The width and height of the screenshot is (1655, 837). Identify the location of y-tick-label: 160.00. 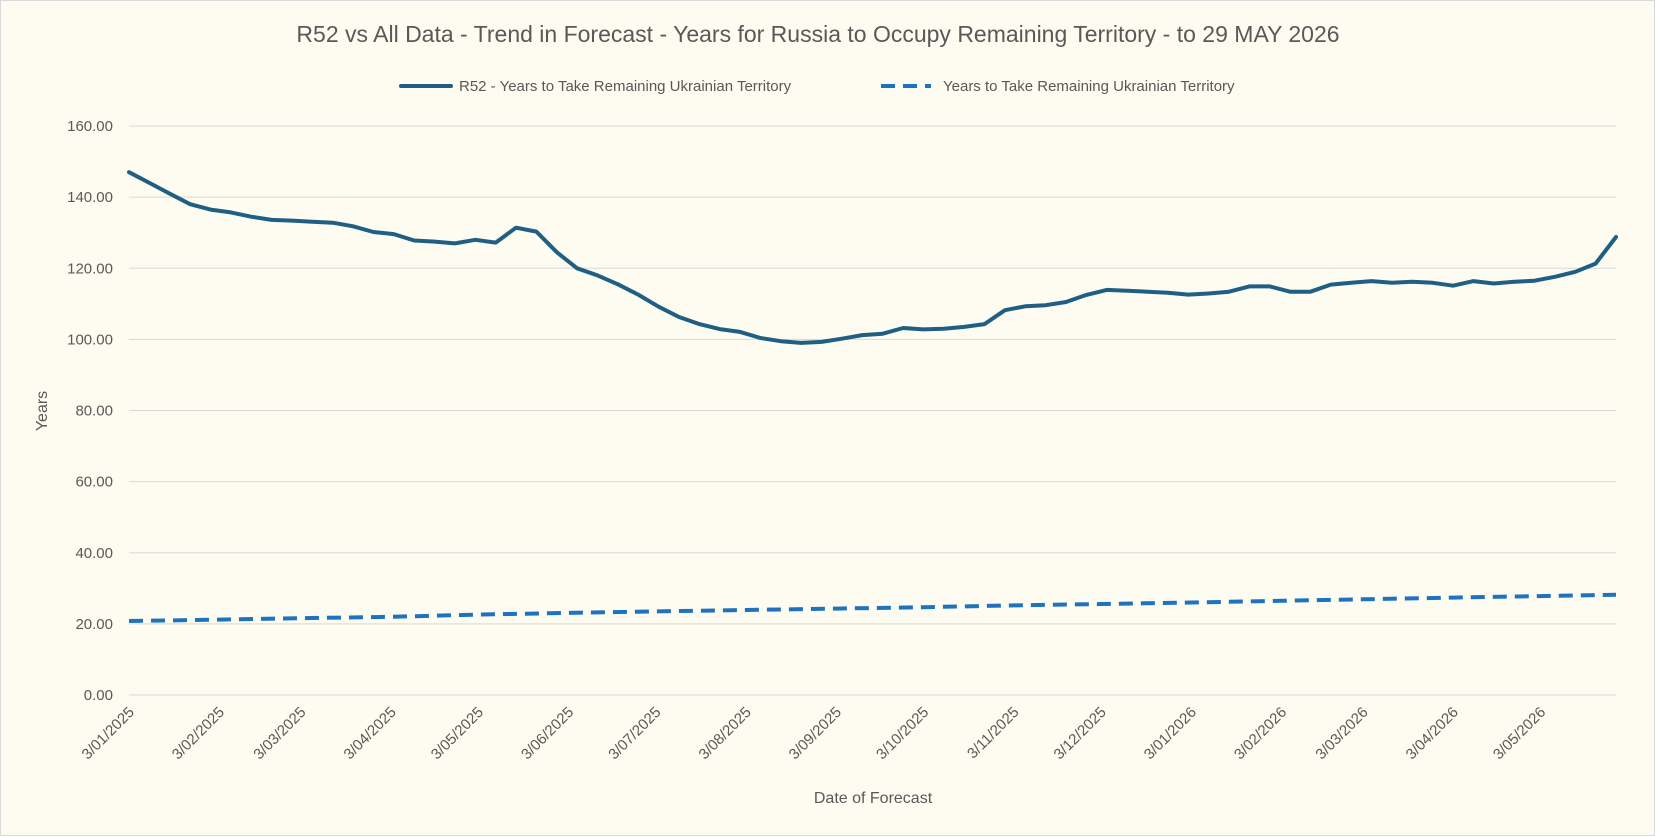
(90, 126).